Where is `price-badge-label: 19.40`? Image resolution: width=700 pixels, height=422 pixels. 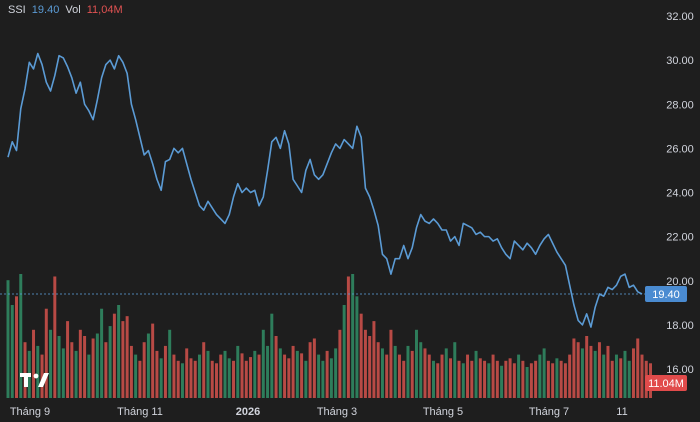
price-badge-label: 19.40 is located at coordinates (666, 295).